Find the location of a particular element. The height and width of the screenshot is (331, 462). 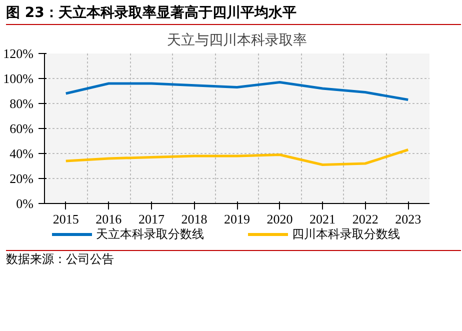

y-tick-label: 0% is located at coordinates (25, 203).